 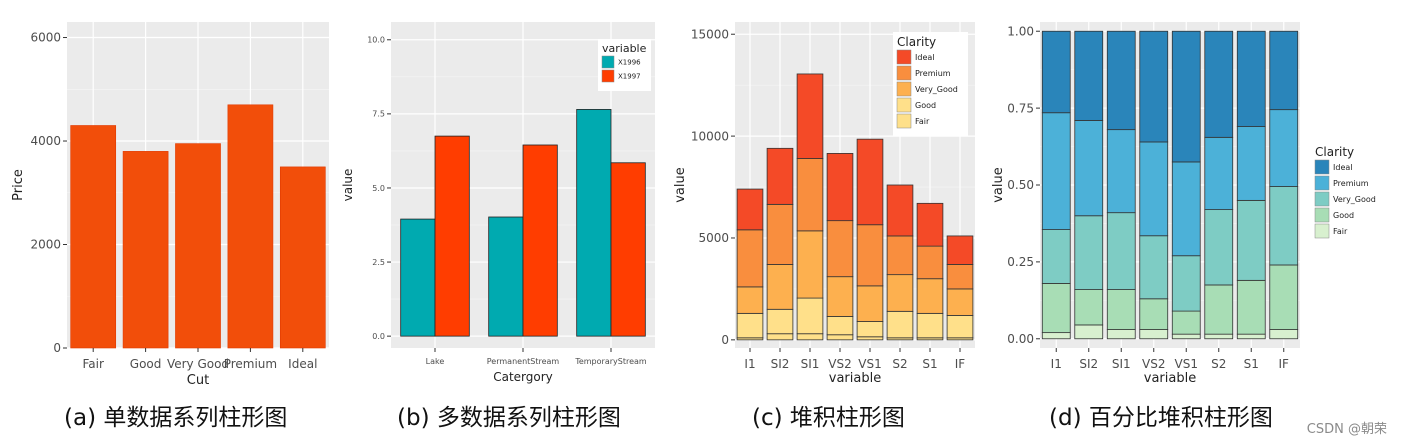 What do you see at coordinates (1284, 70) in the screenshot?
I see `bar-ideal-if` at bounding box center [1284, 70].